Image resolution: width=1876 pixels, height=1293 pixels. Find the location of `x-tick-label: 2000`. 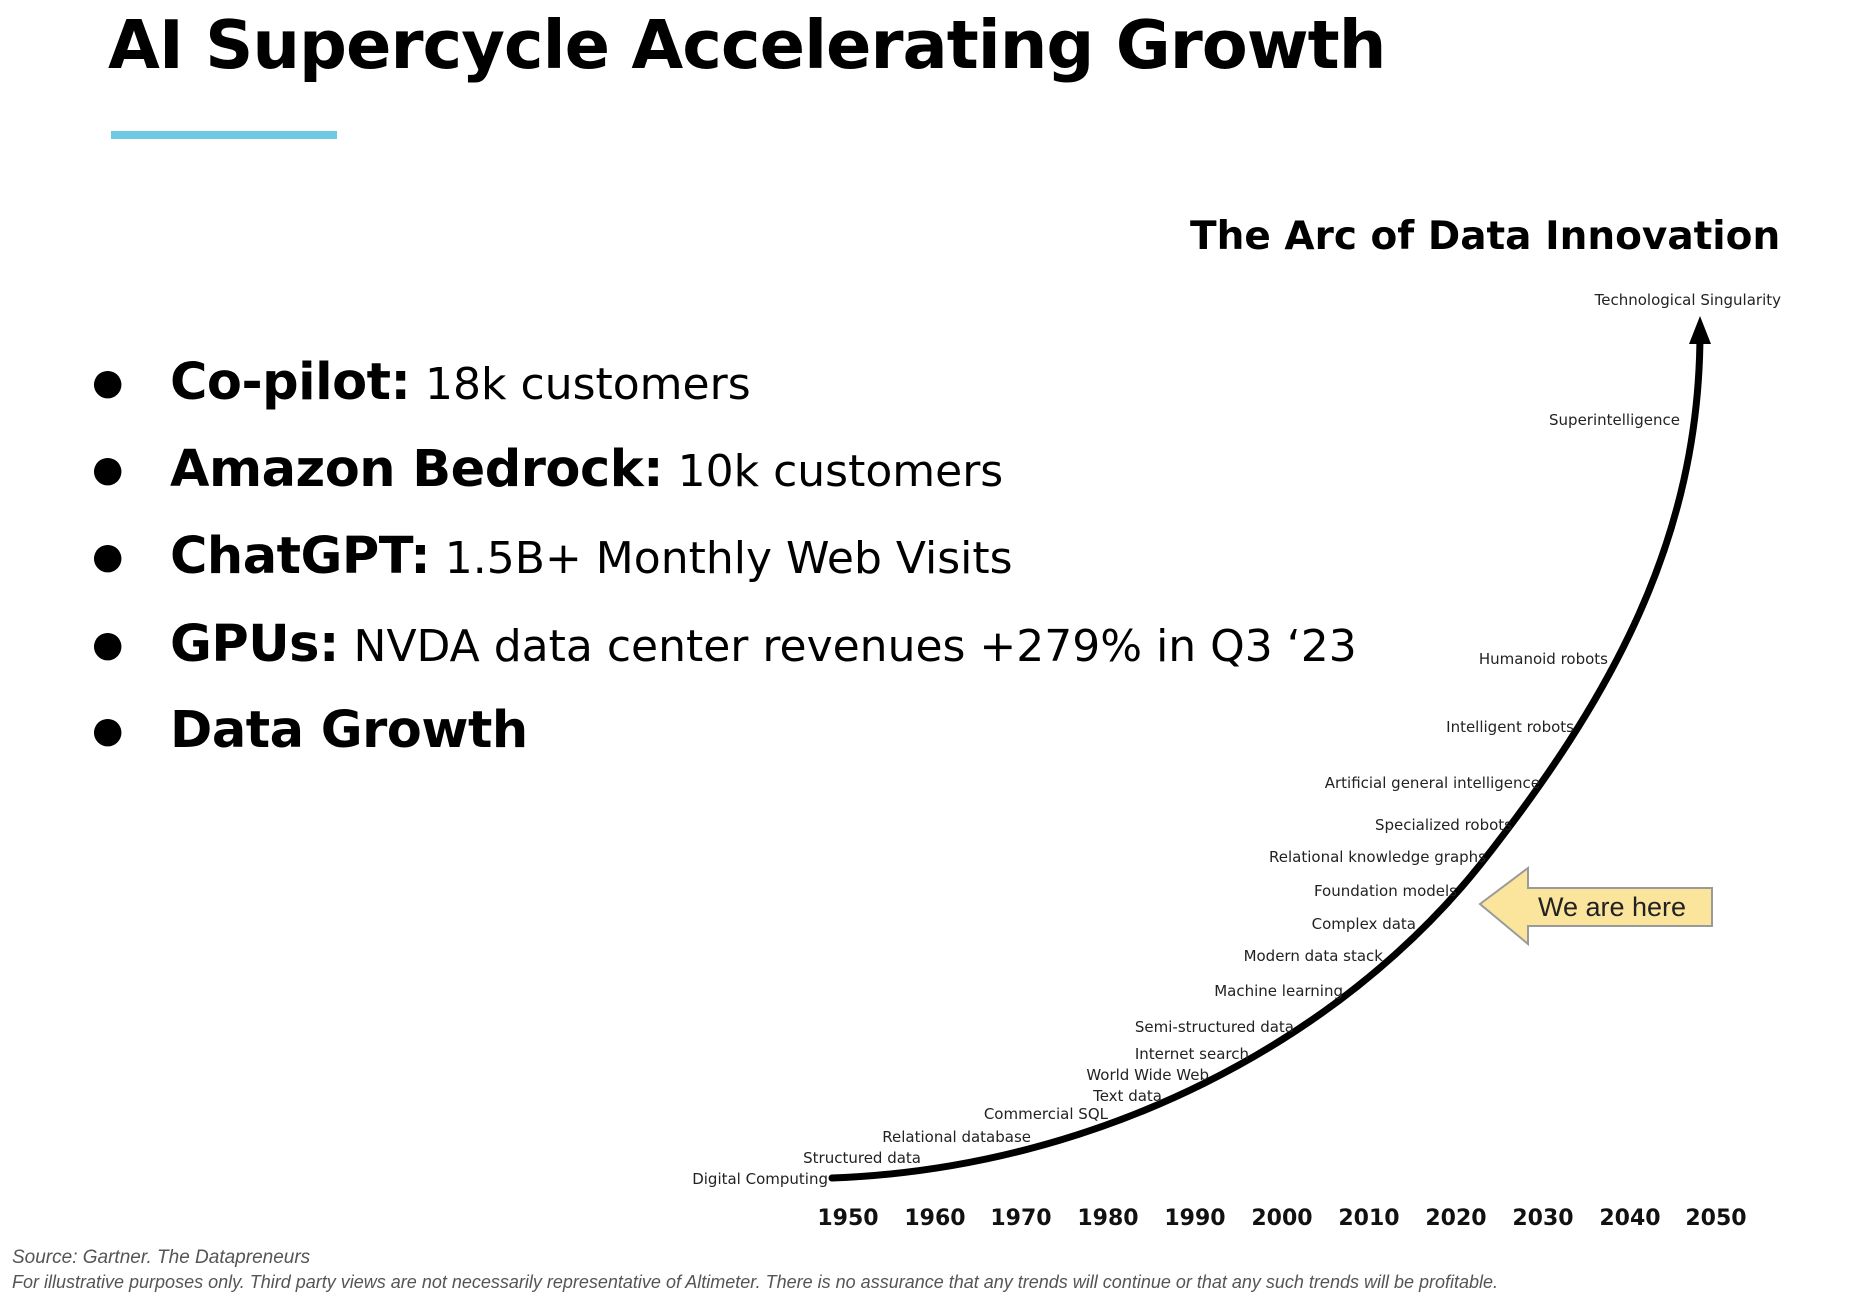

x-tick-label: 2000 is located at coordinates (1281, 1218).